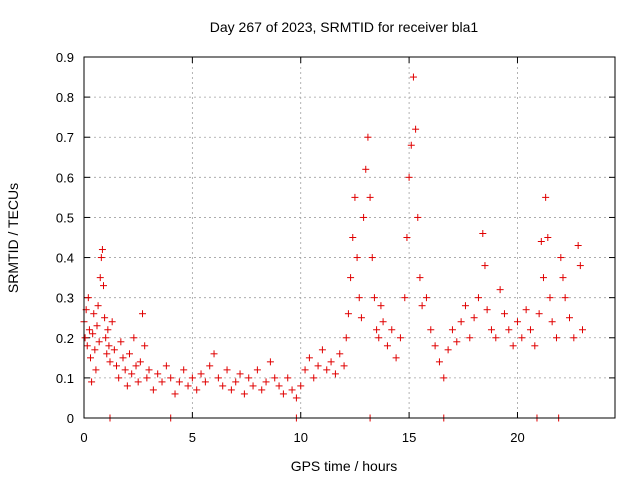 The width and height of the screenshot is (640, 480). Describe the element at coordinates (13, 238) in the screenshot. I see `y-axis-title: SRMTID / TECUs` at that location.